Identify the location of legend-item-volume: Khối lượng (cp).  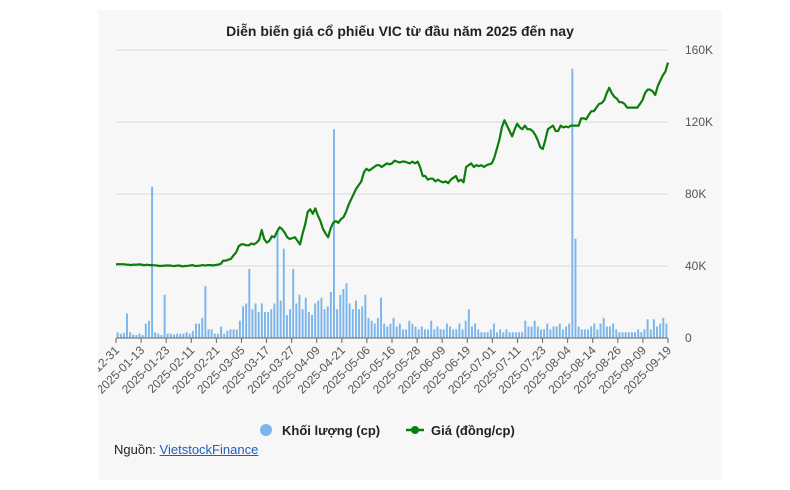
(320, 430).